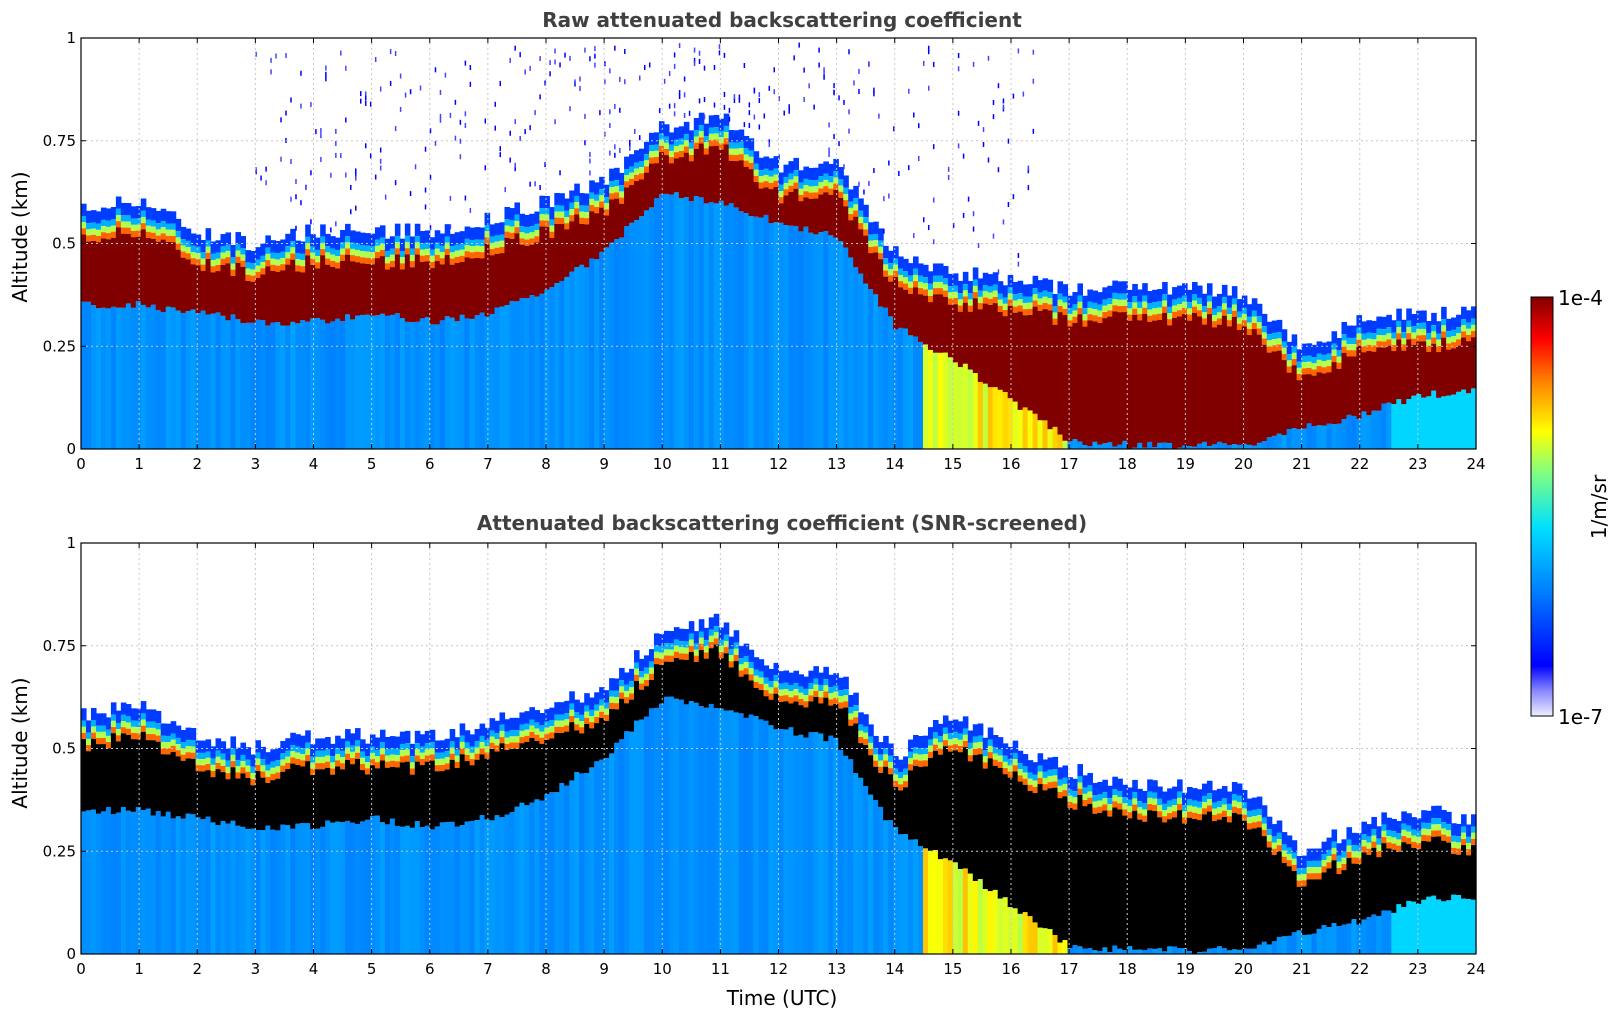 The image size is (1621, 1020). What do you see at coordinates (81, 464) in the screenshot?
I see `x-tick-label: 0` at bounding box center [81, 464].